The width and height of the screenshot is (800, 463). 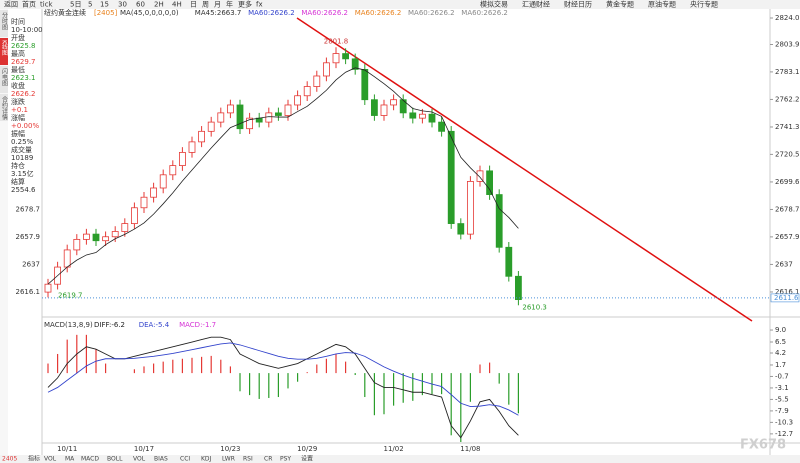 What do you see at coordinates (578, 4) in the screenshot?
I see `toolbar-link: 财经日历` at bounding box center [578, 4].